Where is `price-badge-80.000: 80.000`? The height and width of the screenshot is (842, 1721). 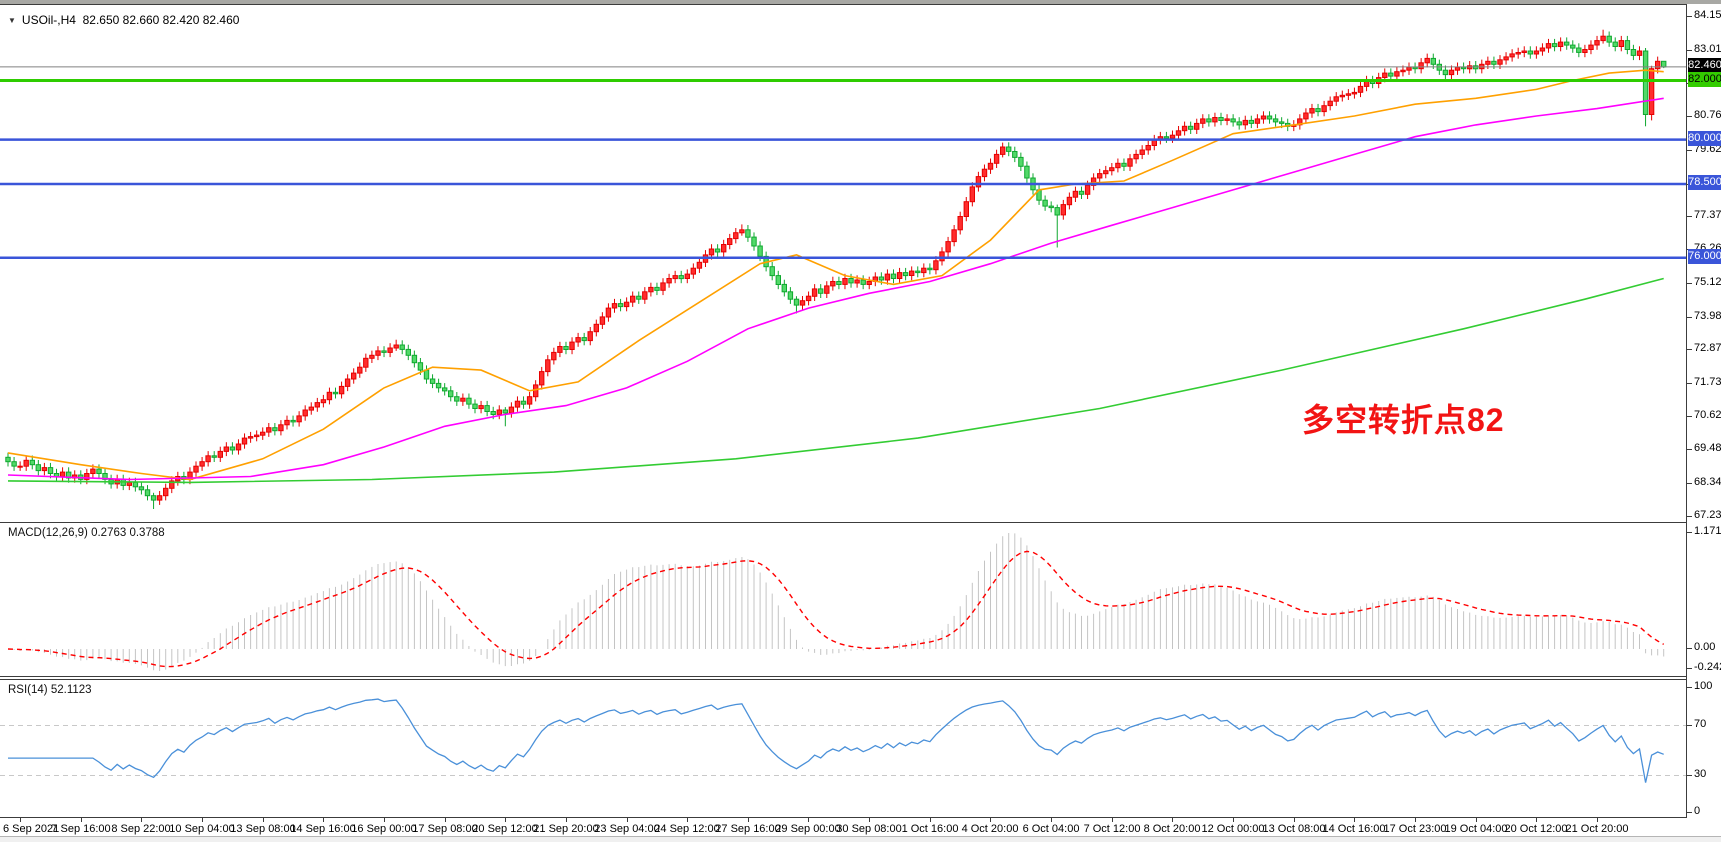 price-badge-80.000: 80.000 is located at coordinates (1704, 138).